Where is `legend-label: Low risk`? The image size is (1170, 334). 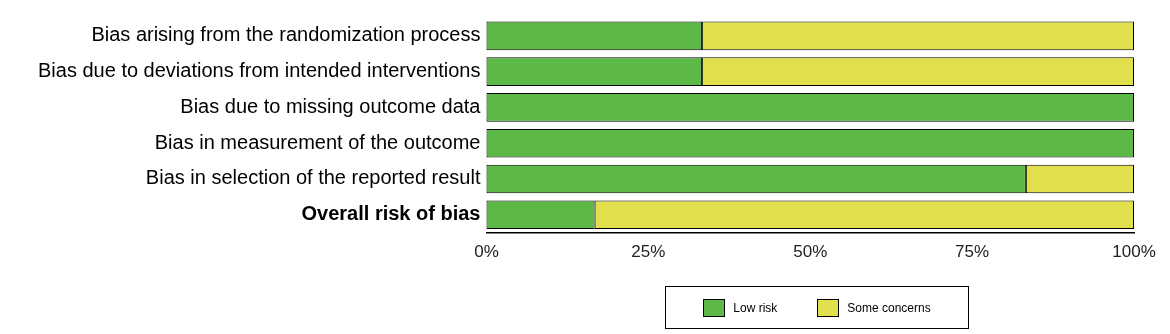
legend-label: Low risk is located at coordinates (755, 307).